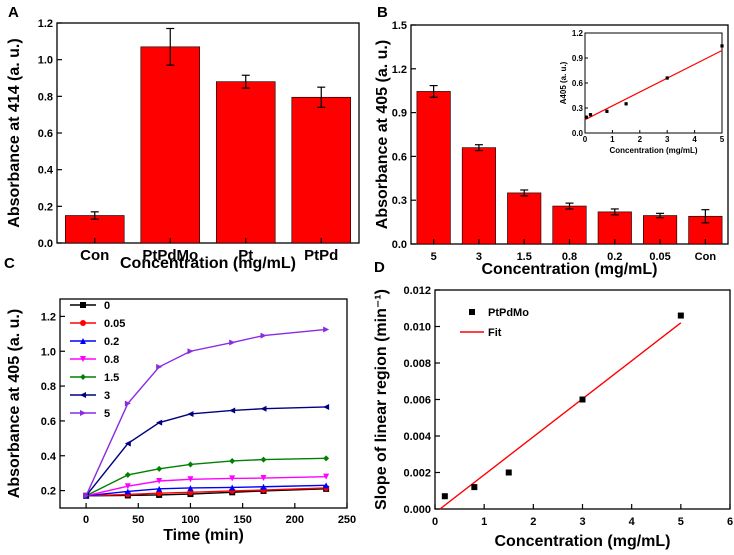  Describe the element at coordinates (45, 97) in the screenshot. I see `panel-a-ytick-label: 0.8` at that location.